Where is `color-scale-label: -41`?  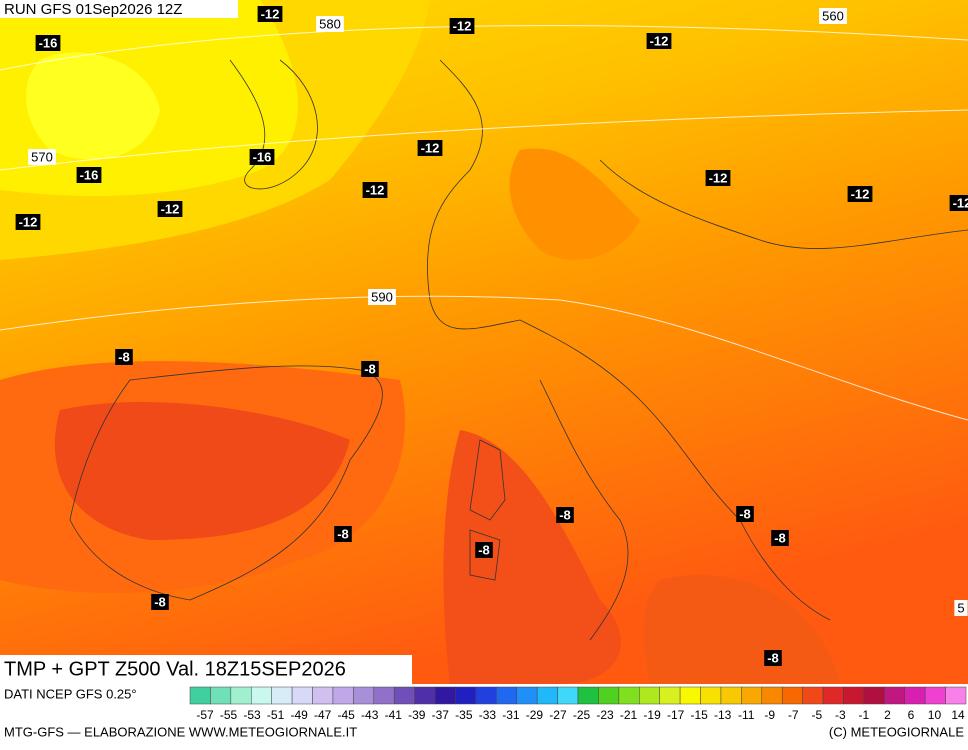 color-scale-label: -41 is located at coordinates (394, 715).